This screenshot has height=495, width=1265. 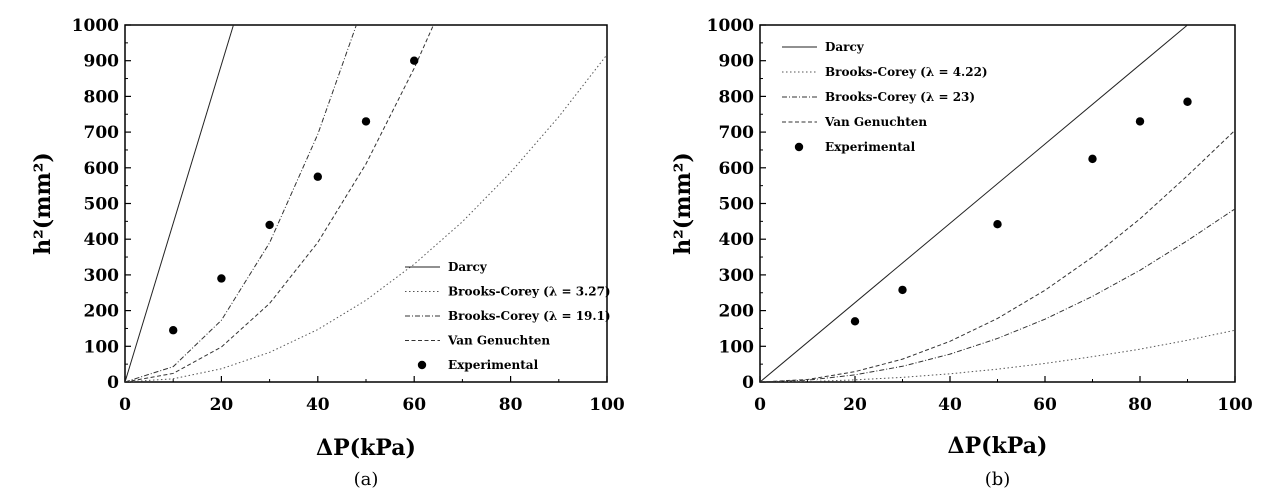 What do you see at coordinates (998, 479) in the screenshot?
I see `panel-caption: (b)` at bounding box center [998, 479].